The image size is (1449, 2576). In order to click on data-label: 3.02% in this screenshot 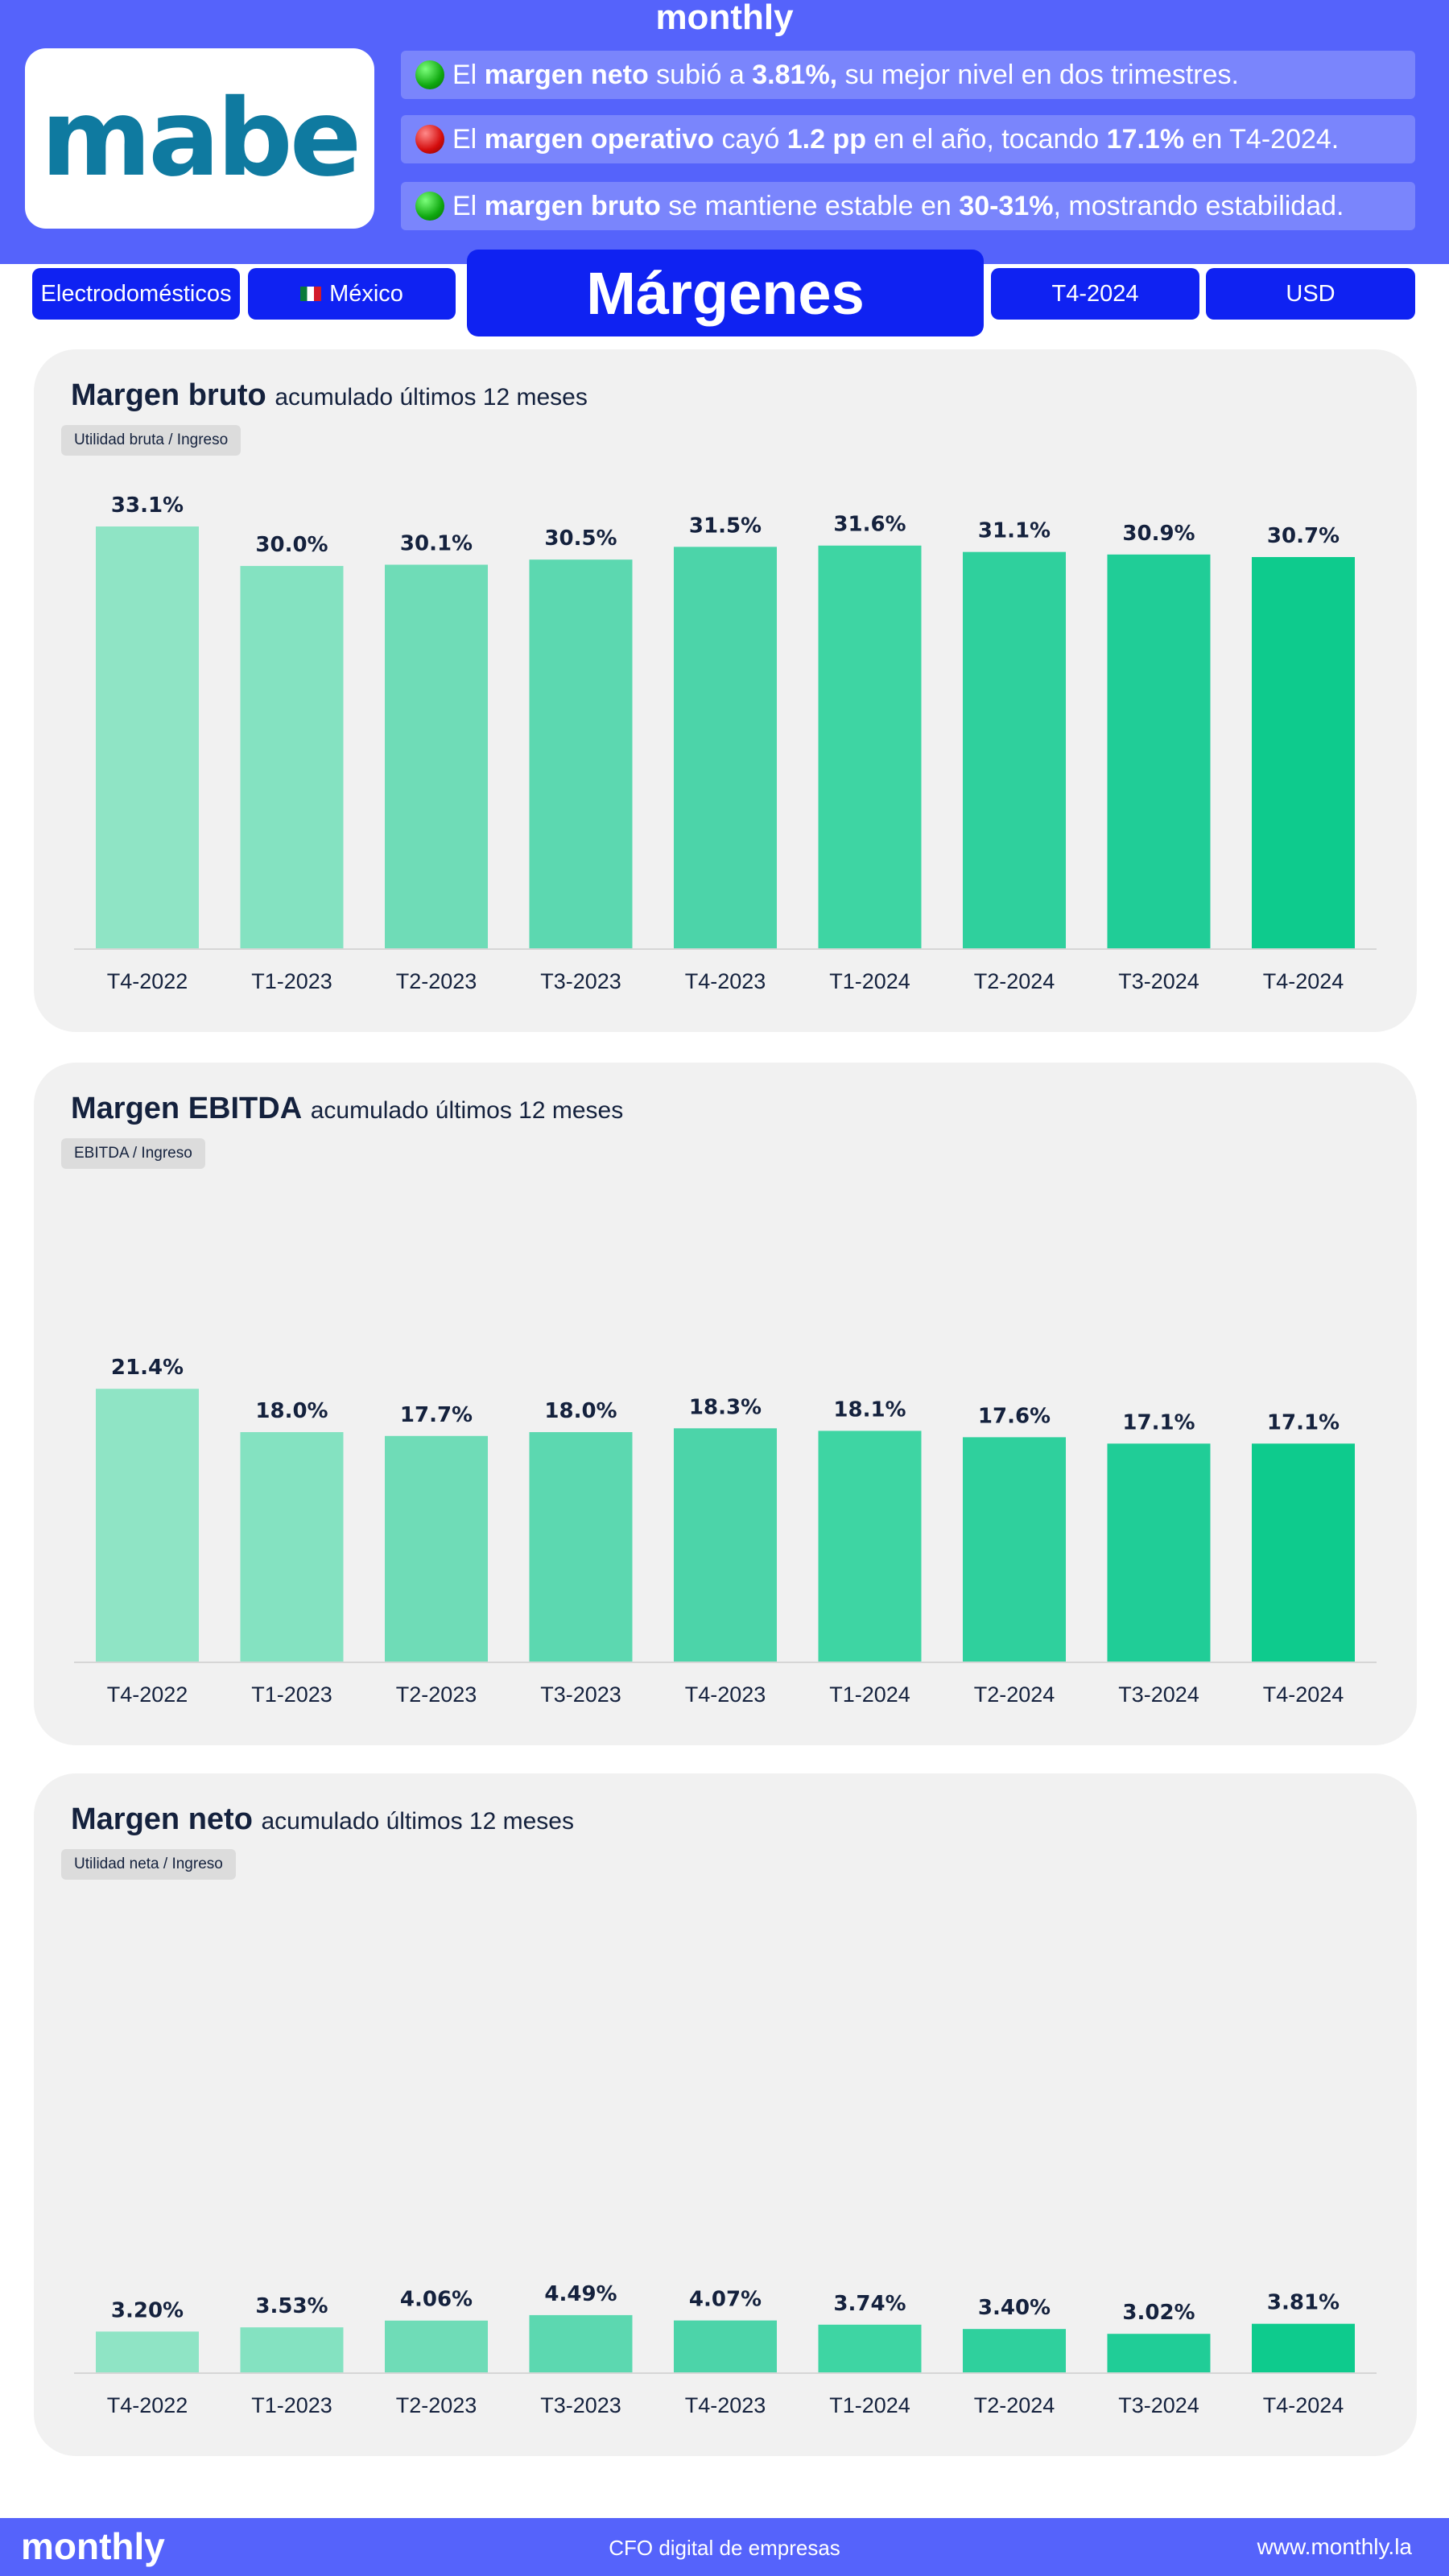, I will do `click(1158, 2313)`.